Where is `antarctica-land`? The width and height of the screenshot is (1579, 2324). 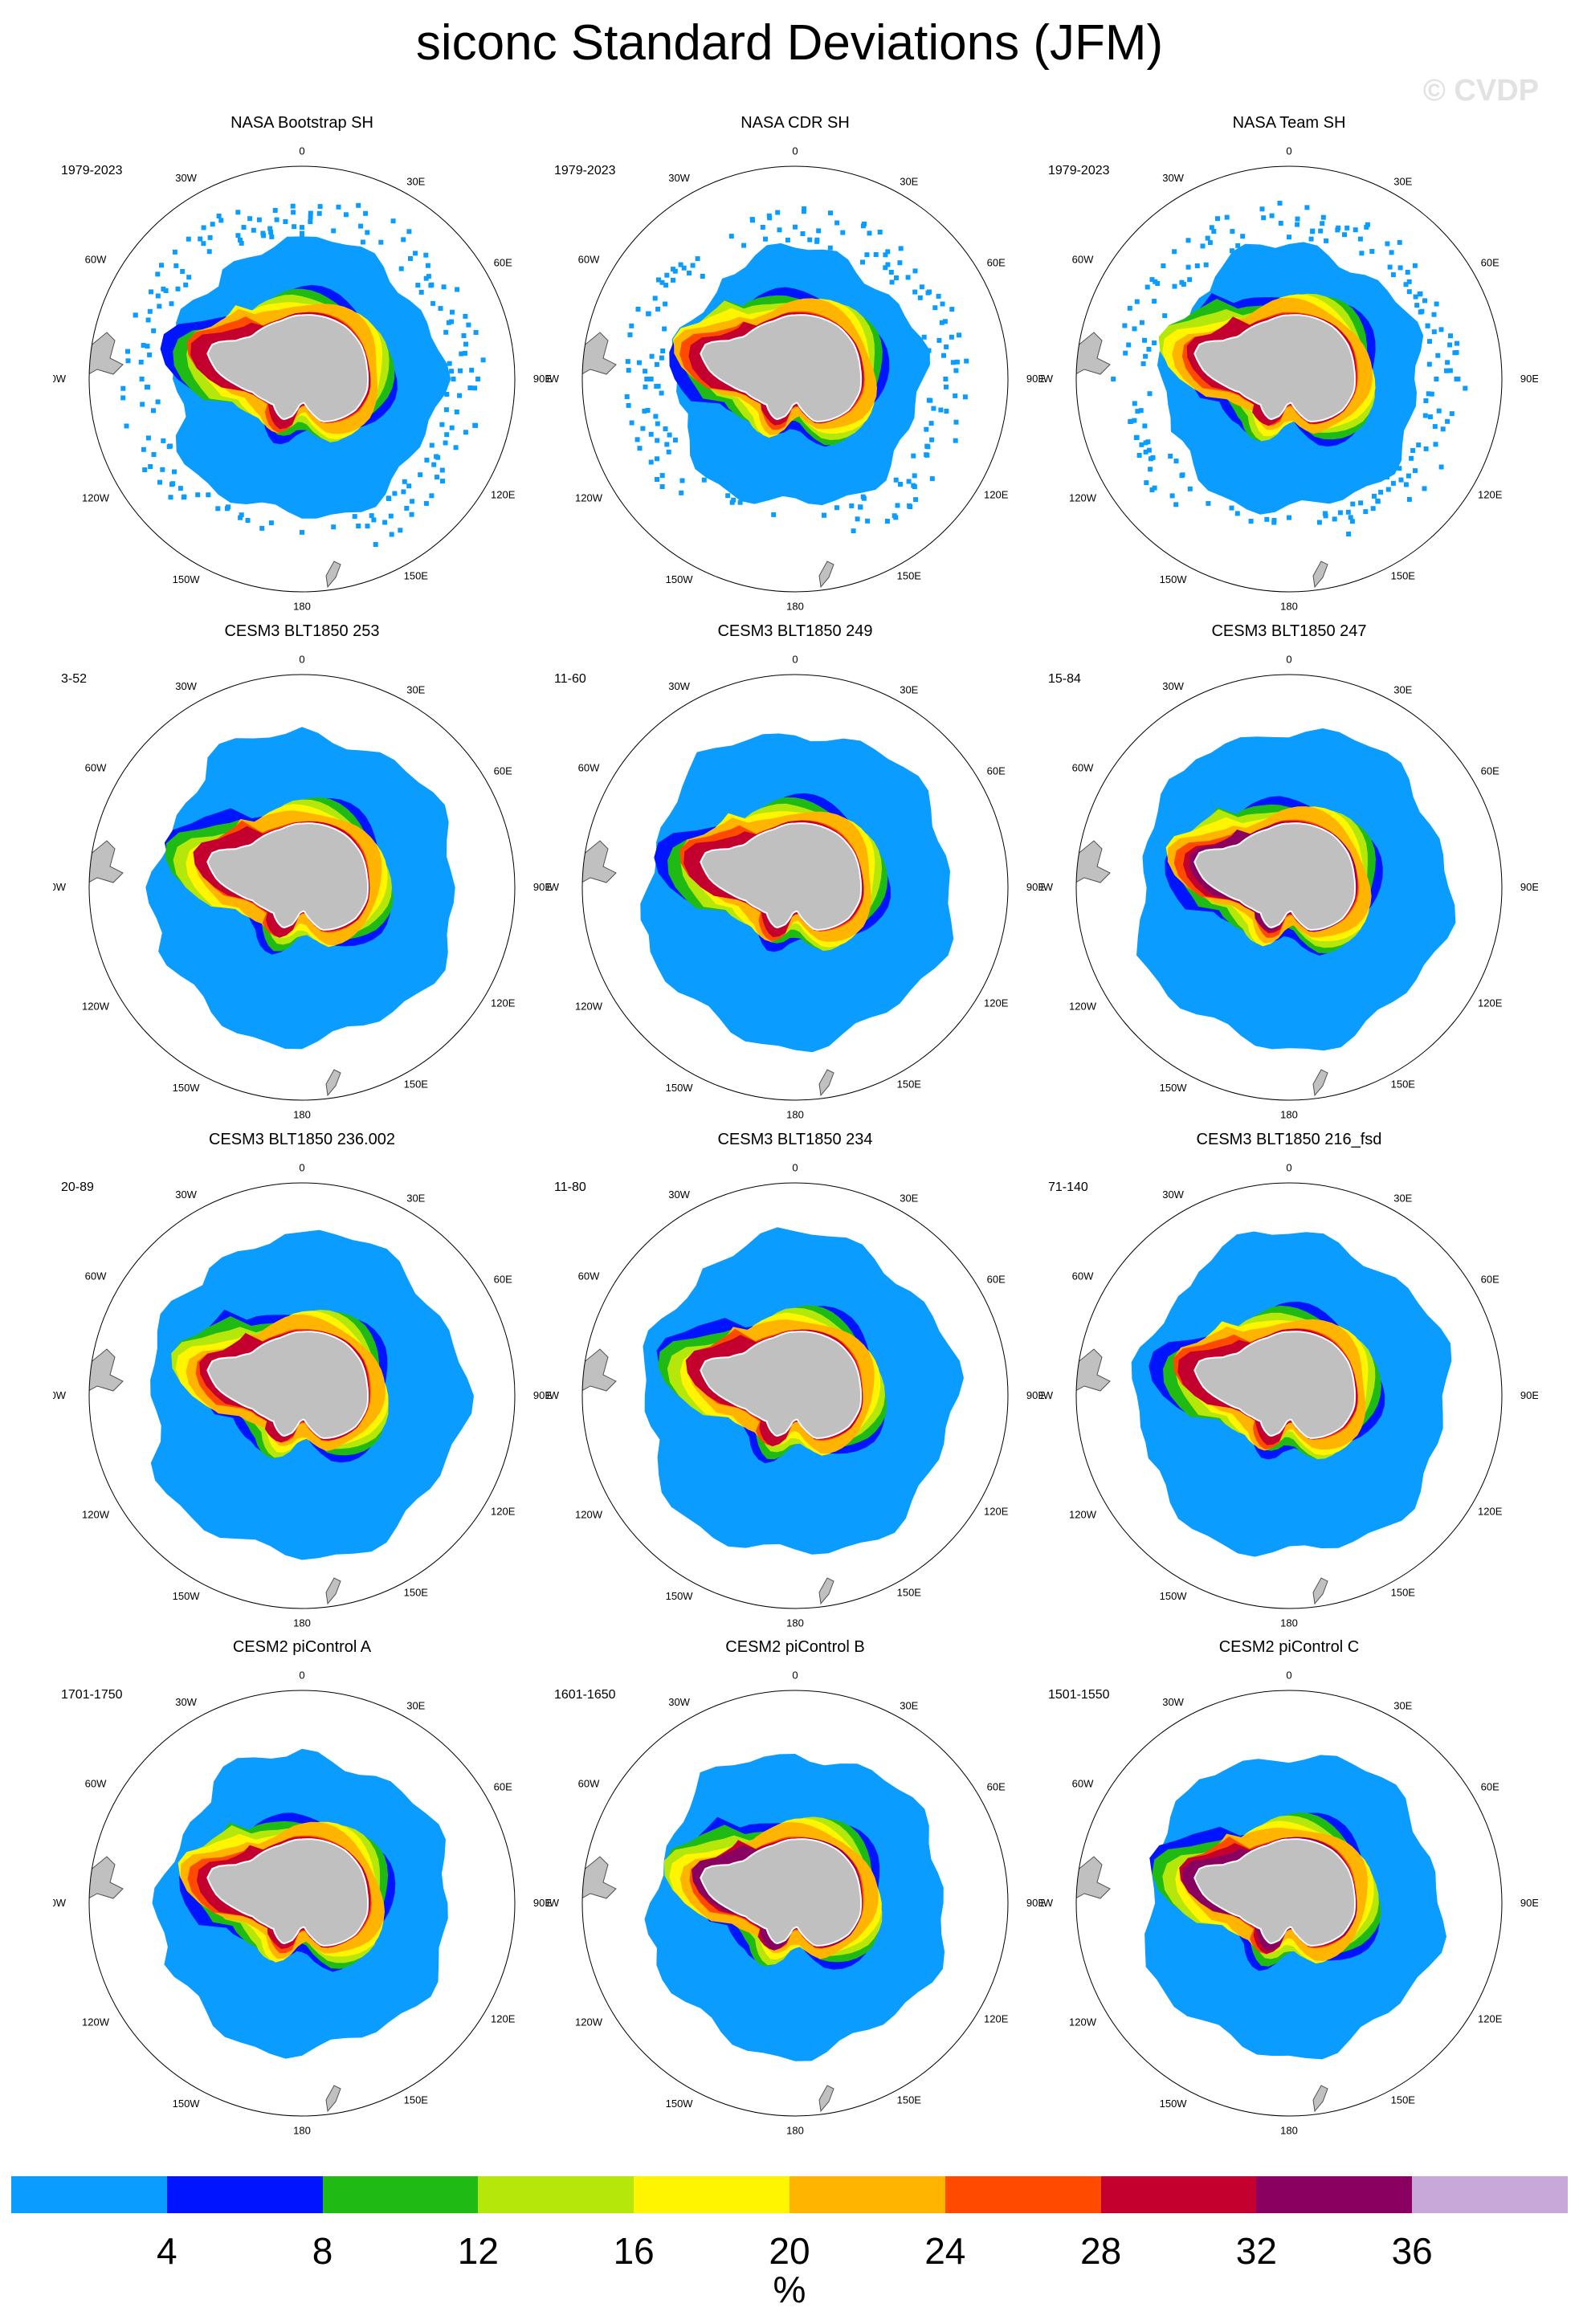 antarctica-land is located at coordinates (287, 368).